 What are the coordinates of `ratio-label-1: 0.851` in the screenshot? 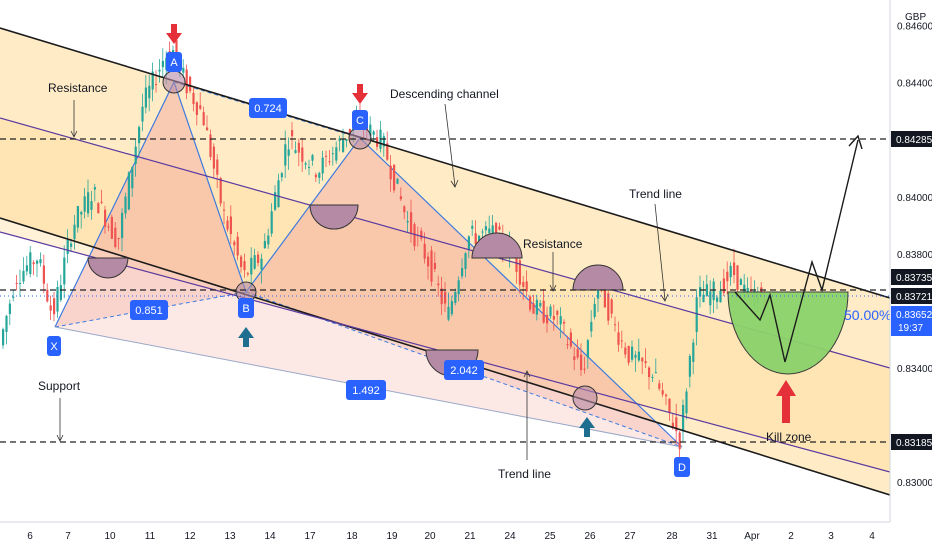 It's located at (149, 310).